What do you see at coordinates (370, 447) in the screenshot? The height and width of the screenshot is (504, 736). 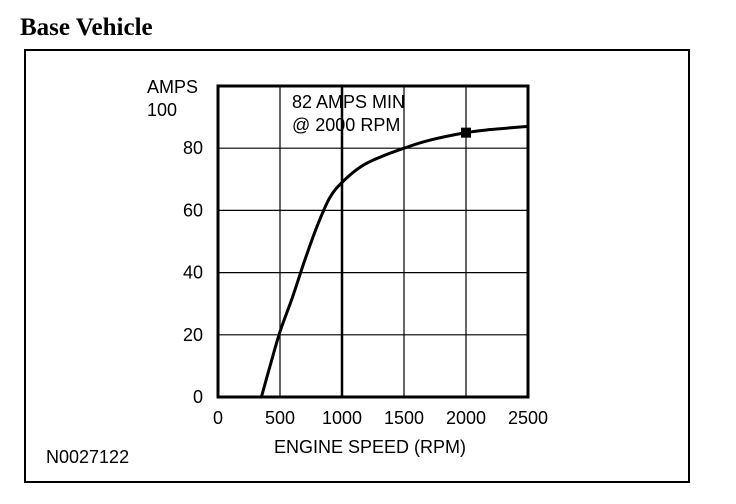 I see `x-axis-label: ENGINE SPEED (RPM)` at bounding box center [370, 447].